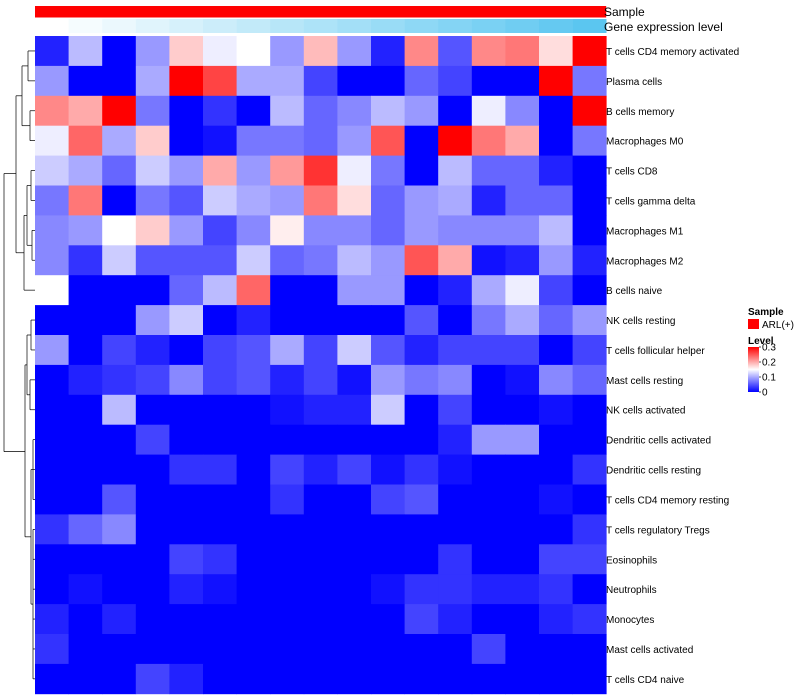 Image resolution: width=800 pixels, height=700 pixels. What do you see at coordinates (667, 500) in the screenshot?
I see `row-label: T cells CD4 memory resting` at bounding box center [667, 500].